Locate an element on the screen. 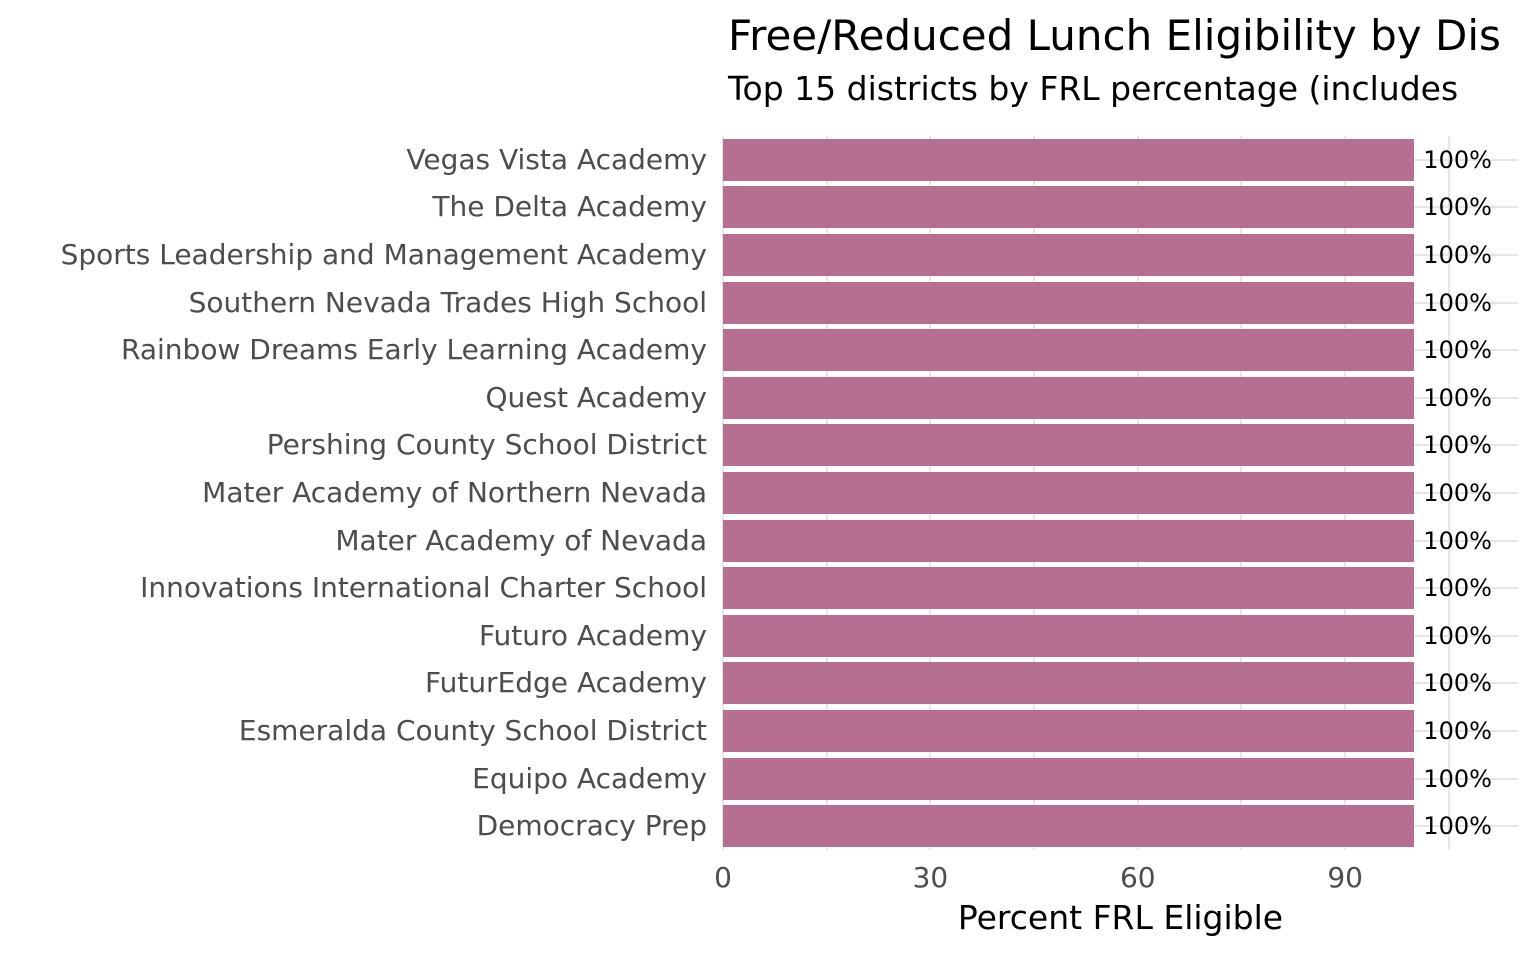 The image size is (1536, 960). y-axis-label: Pershing County School District is located at coordinates (486, 445).